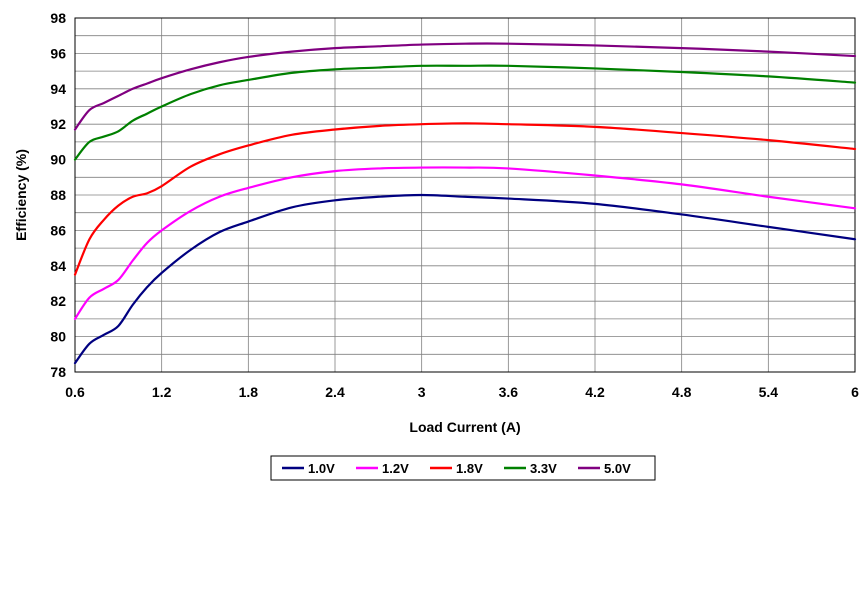  I want to click on x-tick-label: 2.4, so click(335, 392).